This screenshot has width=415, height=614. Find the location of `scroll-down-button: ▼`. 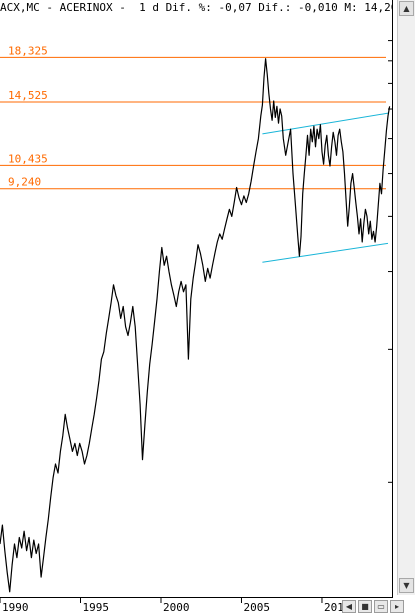

scroll-down-button: ▼ is located at coordinates (406, 585).